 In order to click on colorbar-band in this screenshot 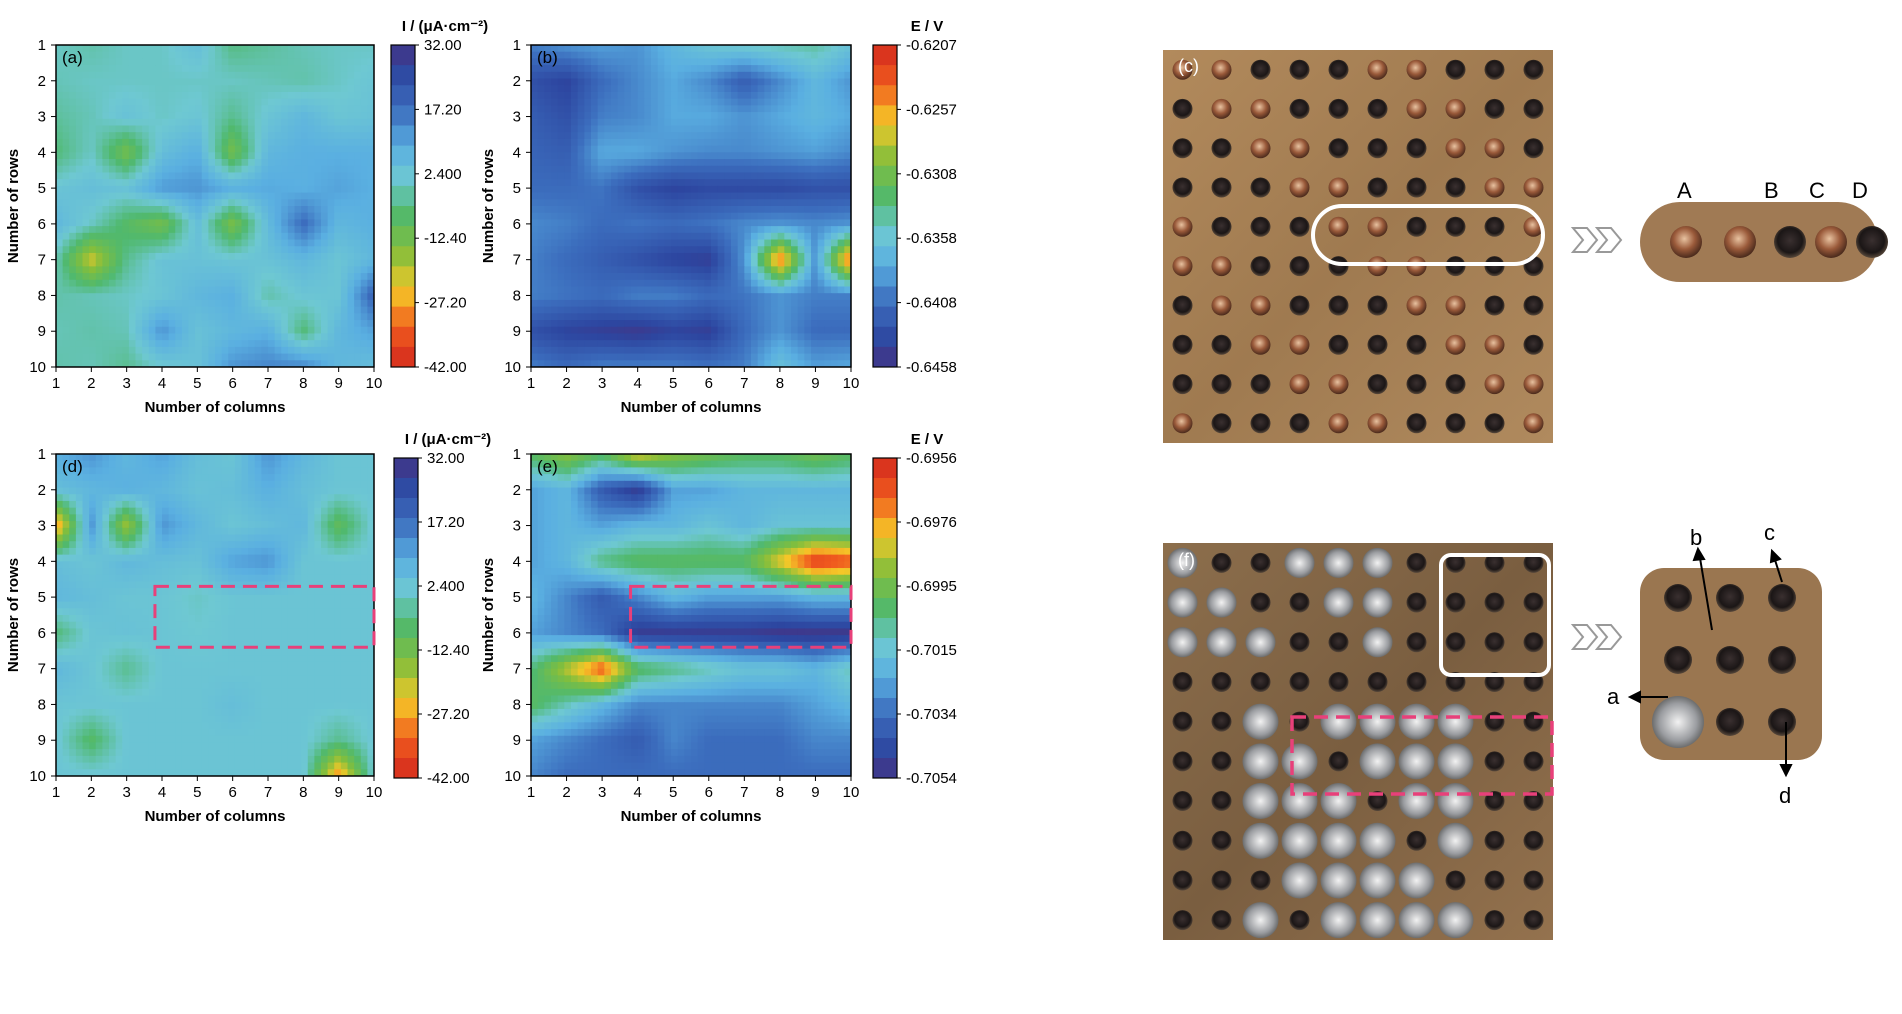, I will do `click(885, 136)`.